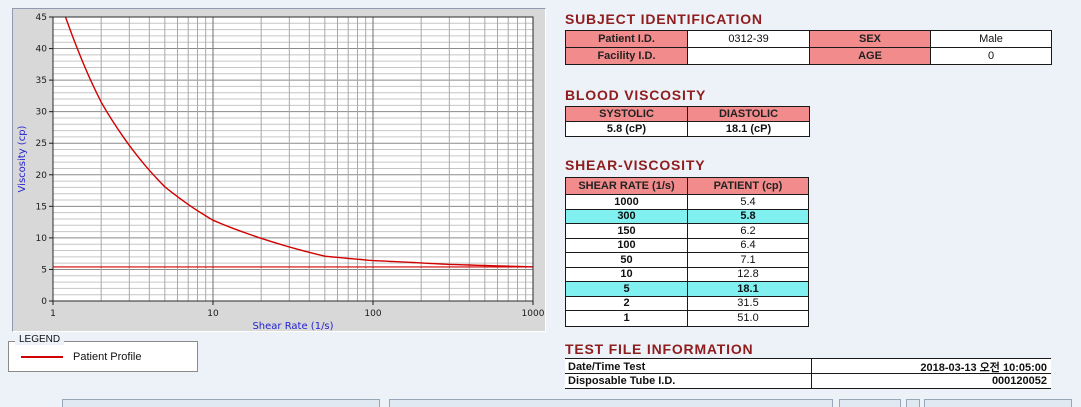  I want to click on y-tick-label: 40, so click(42, 50).